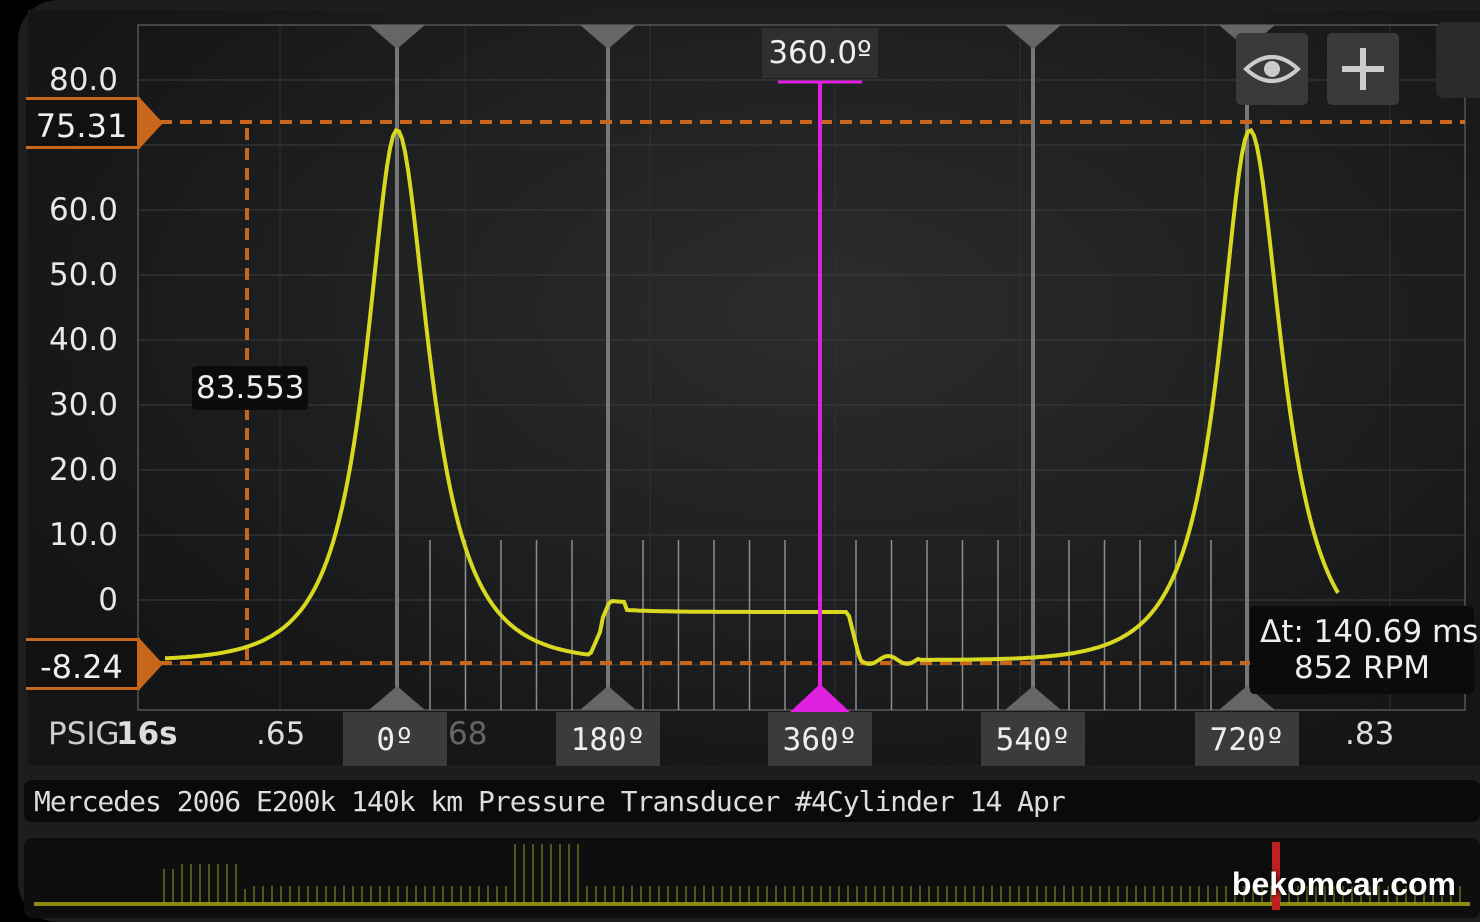  I want to click on rotation-label-720: 720º, so click(1247, 739).